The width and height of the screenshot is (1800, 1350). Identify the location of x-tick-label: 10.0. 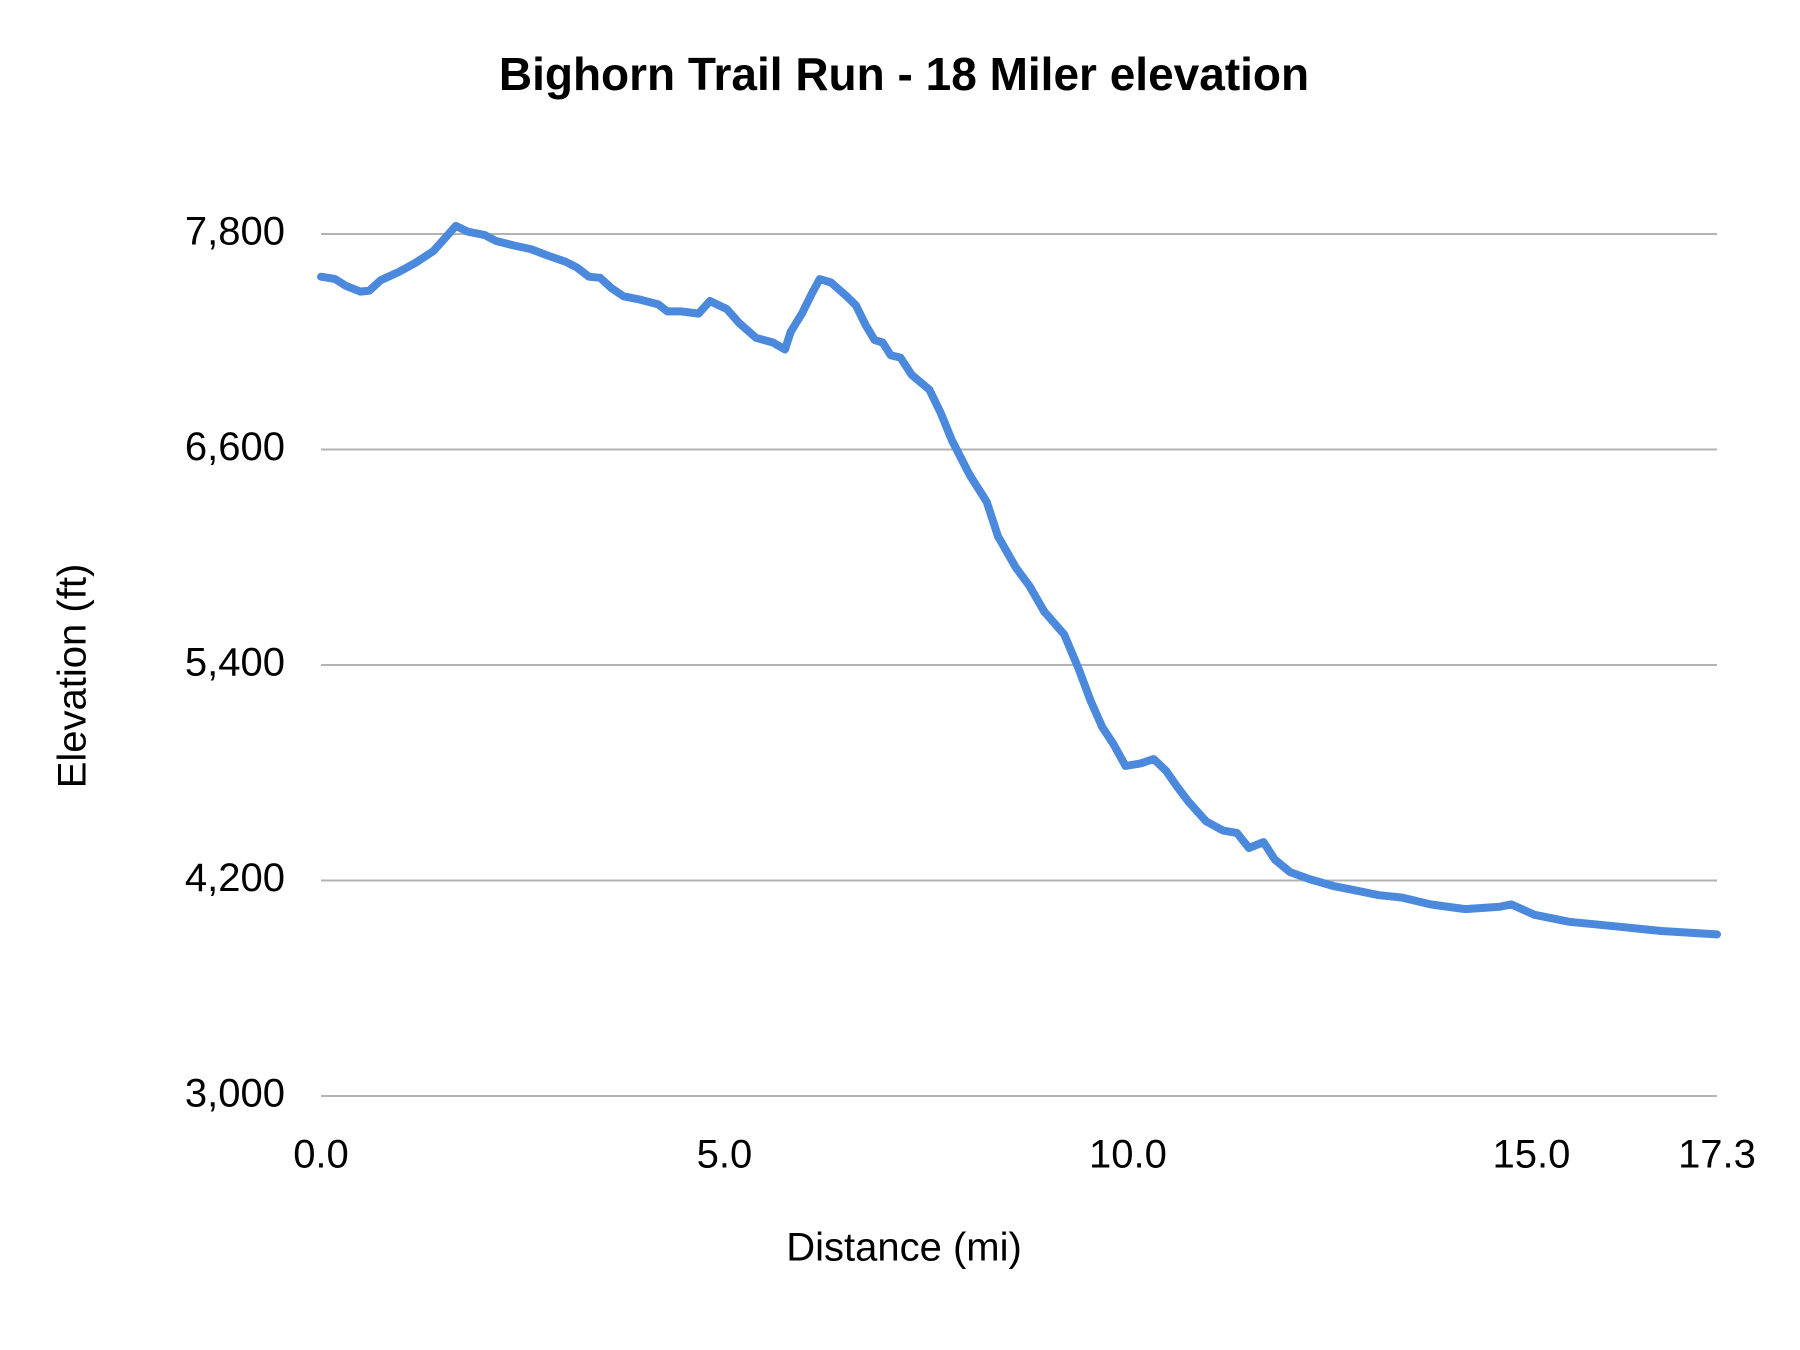
(1128, 1155).